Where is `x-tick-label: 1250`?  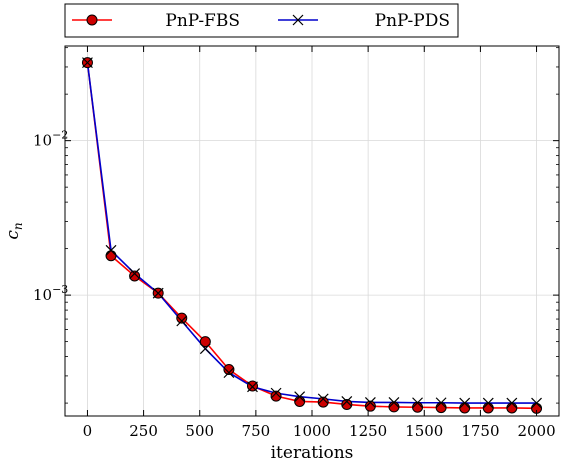 x-tick-label: 1250 is located at coordinates (368, 431).